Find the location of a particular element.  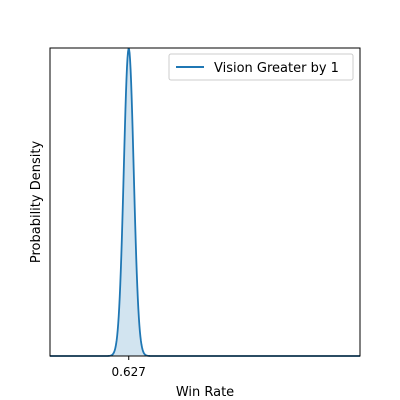

x-axis-label: Win Rate is located at coordinates (205, 392).